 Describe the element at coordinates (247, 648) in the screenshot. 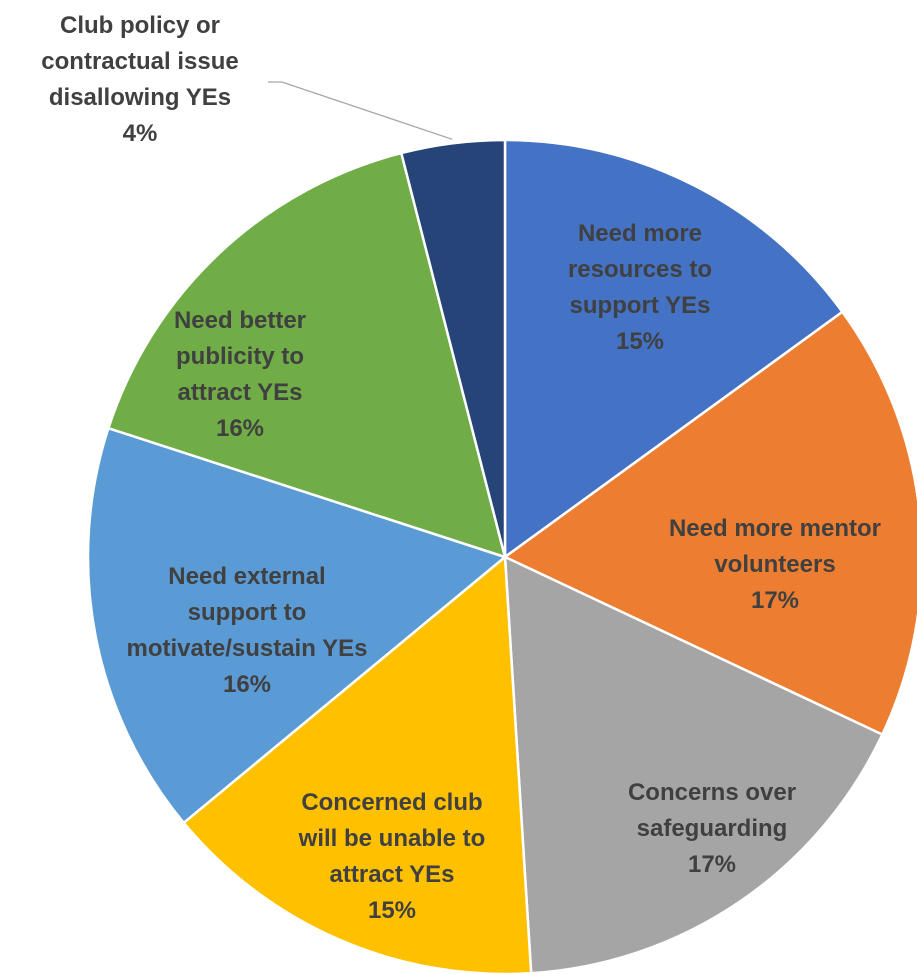

I see `slice-label-line: motivate/sustain YEs` at that location.